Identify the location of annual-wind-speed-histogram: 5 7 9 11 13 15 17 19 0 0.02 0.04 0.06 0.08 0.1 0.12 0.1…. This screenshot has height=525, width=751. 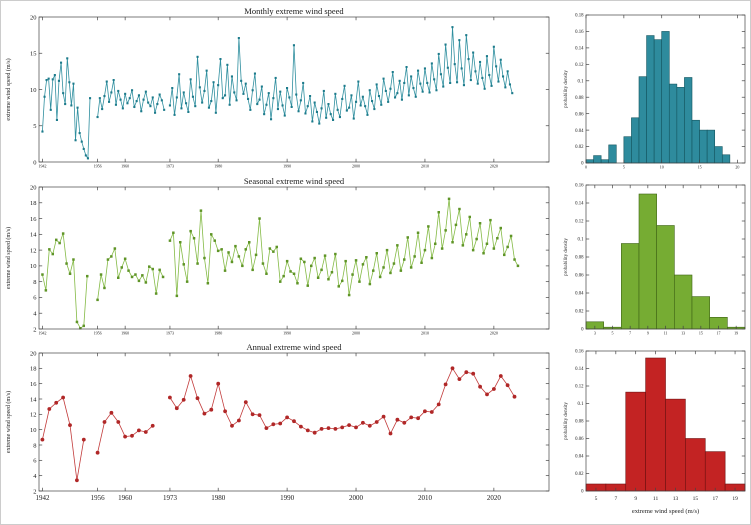
(655, 432).